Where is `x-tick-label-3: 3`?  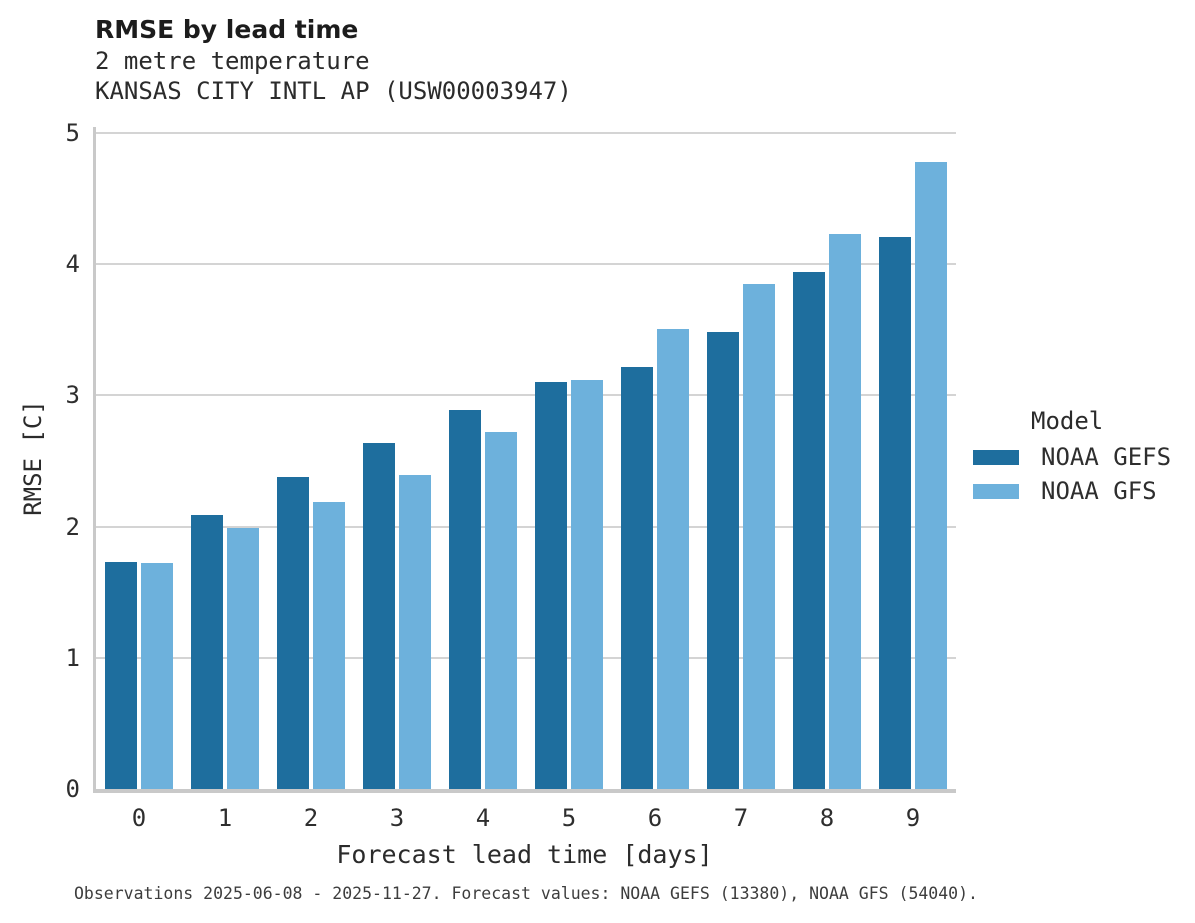
x-tick-label-3: 3 is located at coordinates (397, 818).